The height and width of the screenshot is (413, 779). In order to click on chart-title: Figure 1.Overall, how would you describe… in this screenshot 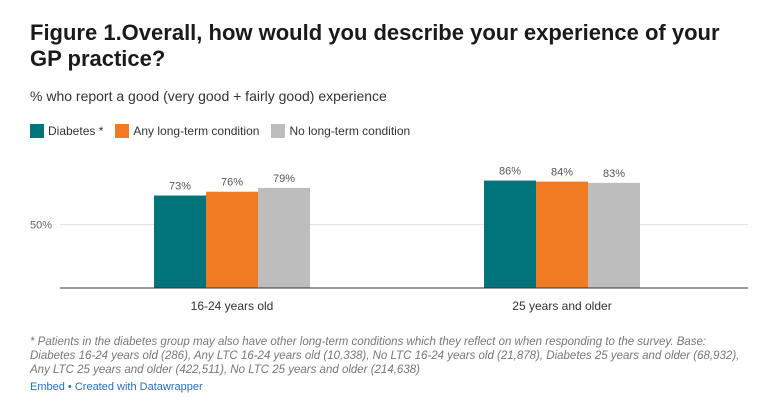, I will do `click(375, 45)`.